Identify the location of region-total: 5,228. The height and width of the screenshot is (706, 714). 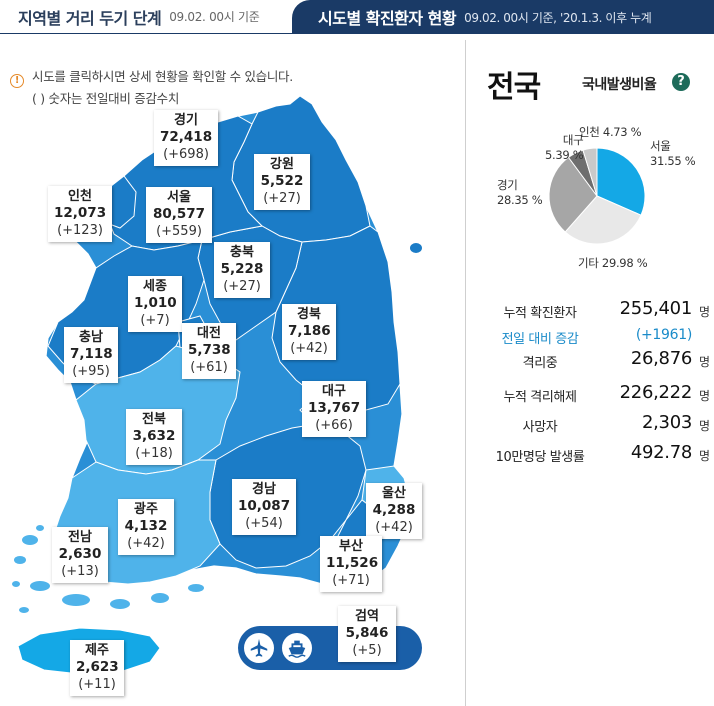
(242, 269).